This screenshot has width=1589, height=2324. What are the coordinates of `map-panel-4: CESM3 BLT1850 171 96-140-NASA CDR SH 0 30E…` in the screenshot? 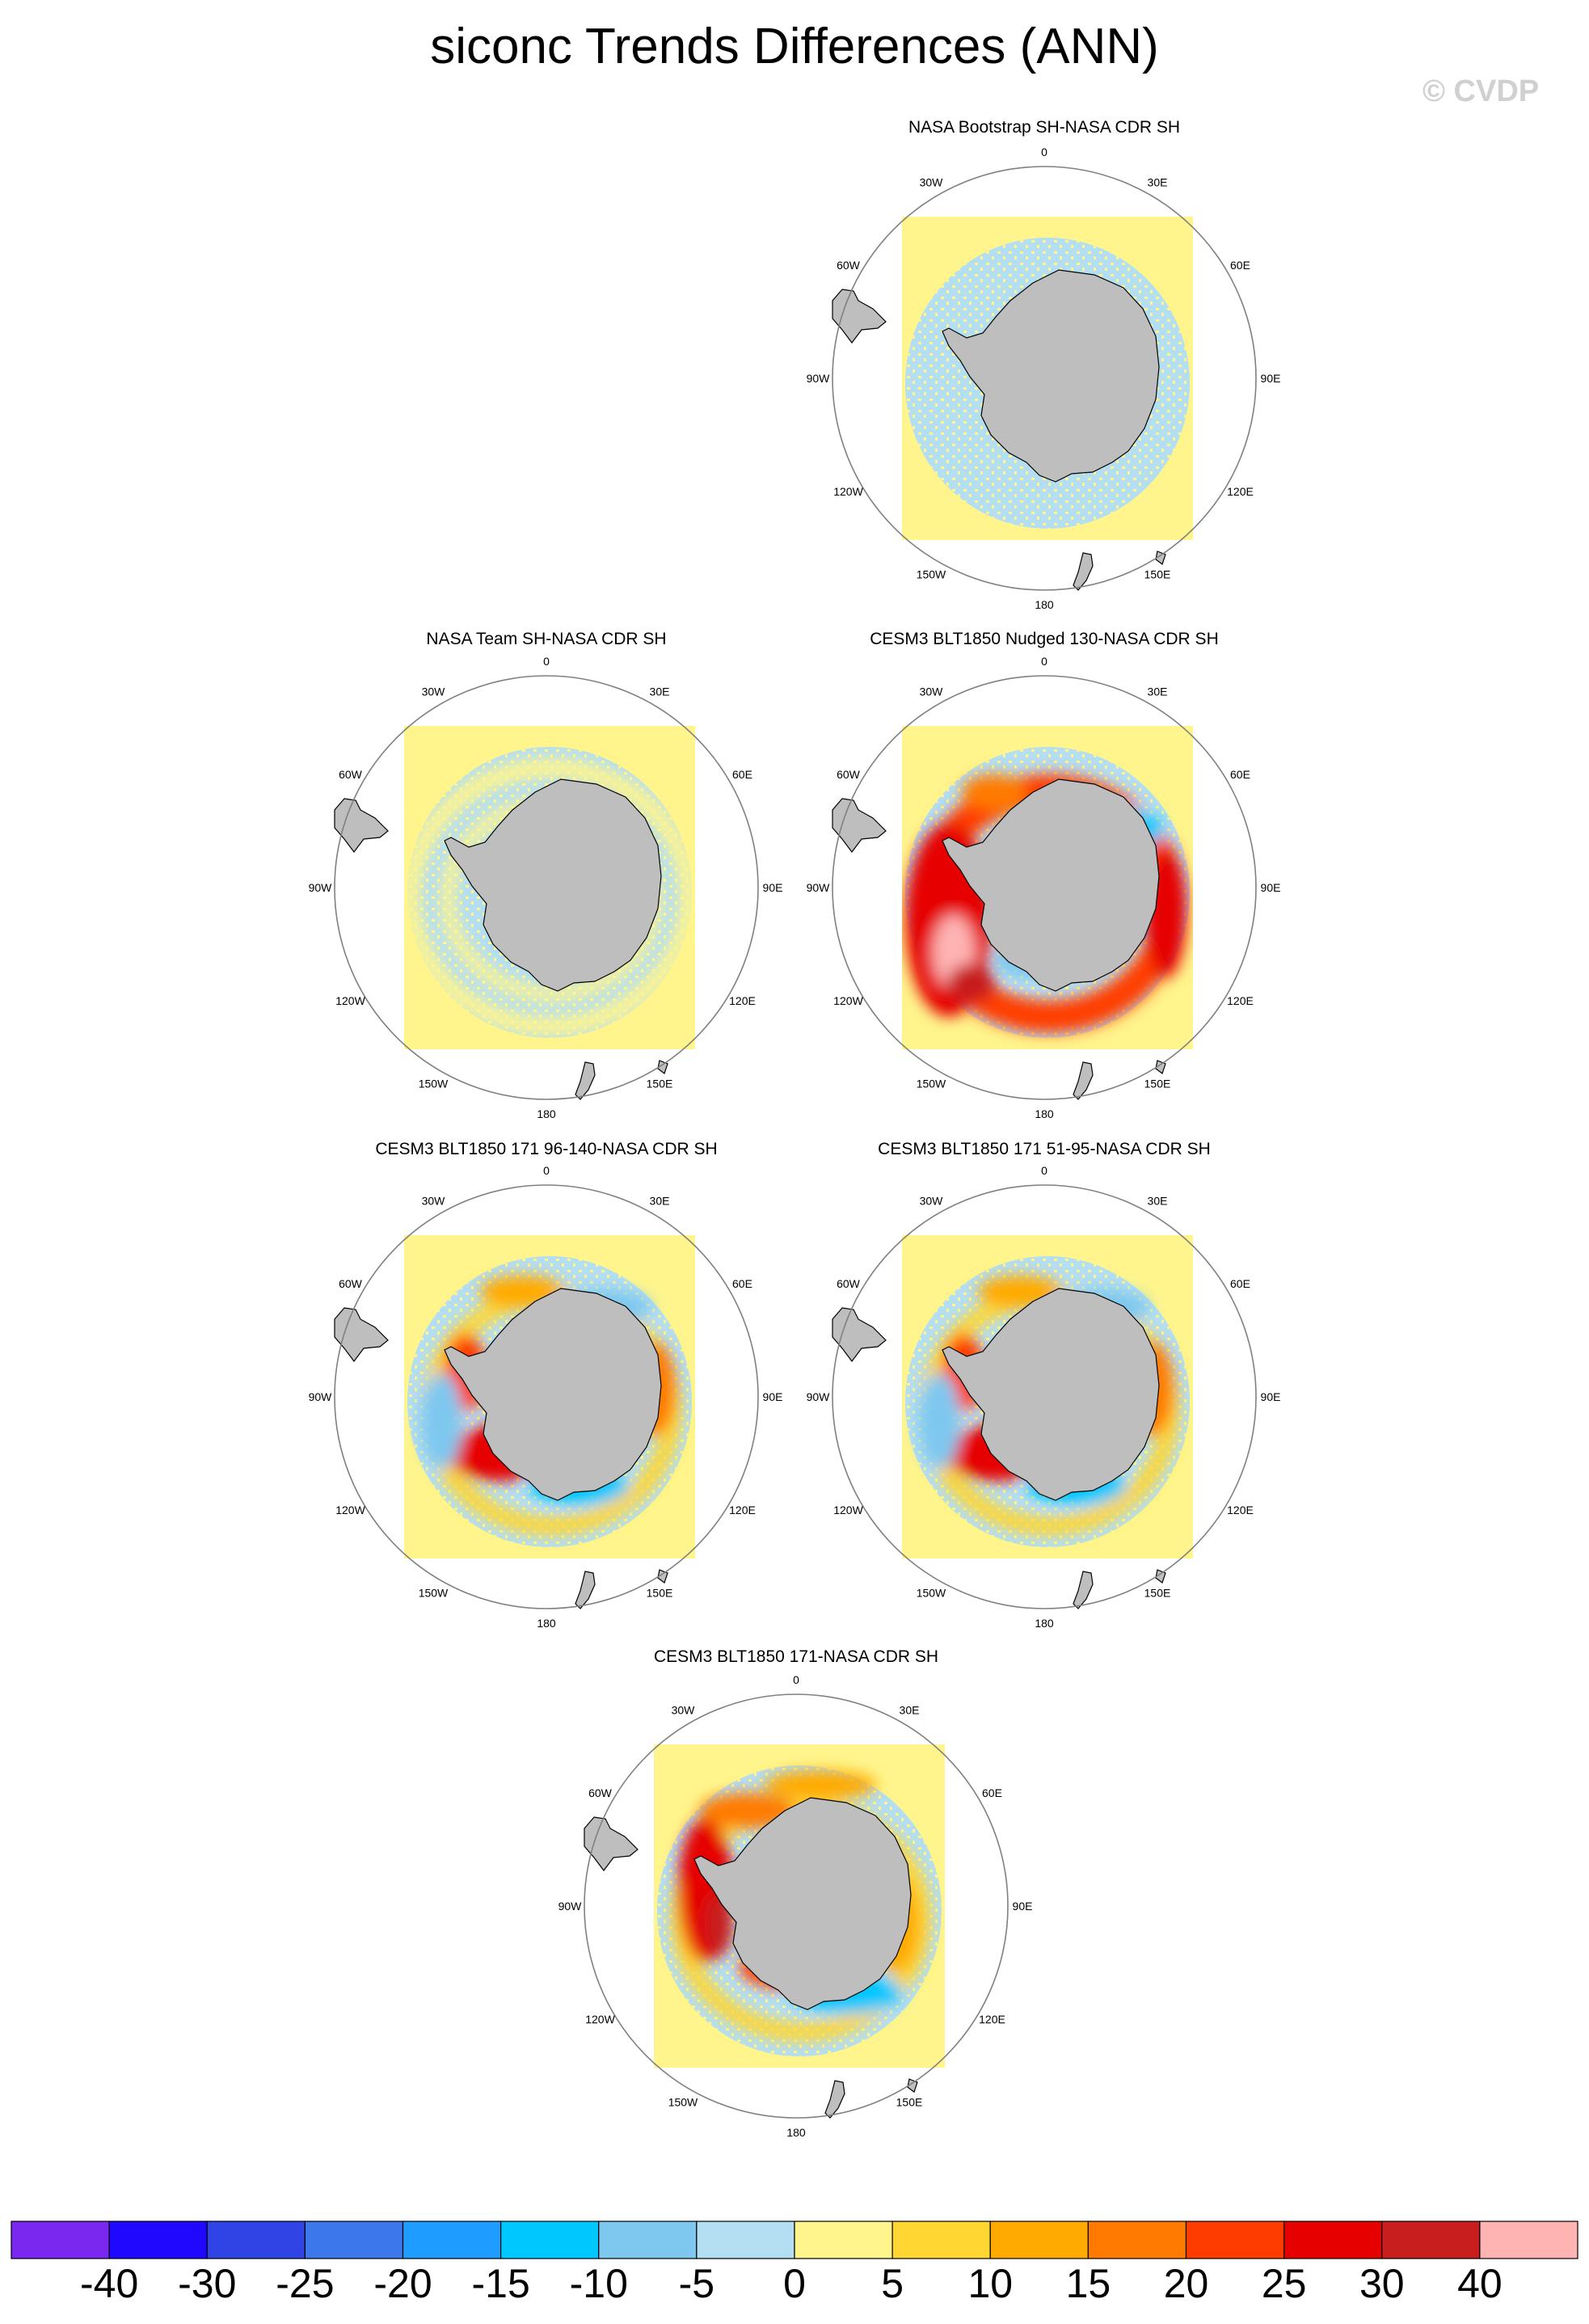 It's located at (546, 1385).